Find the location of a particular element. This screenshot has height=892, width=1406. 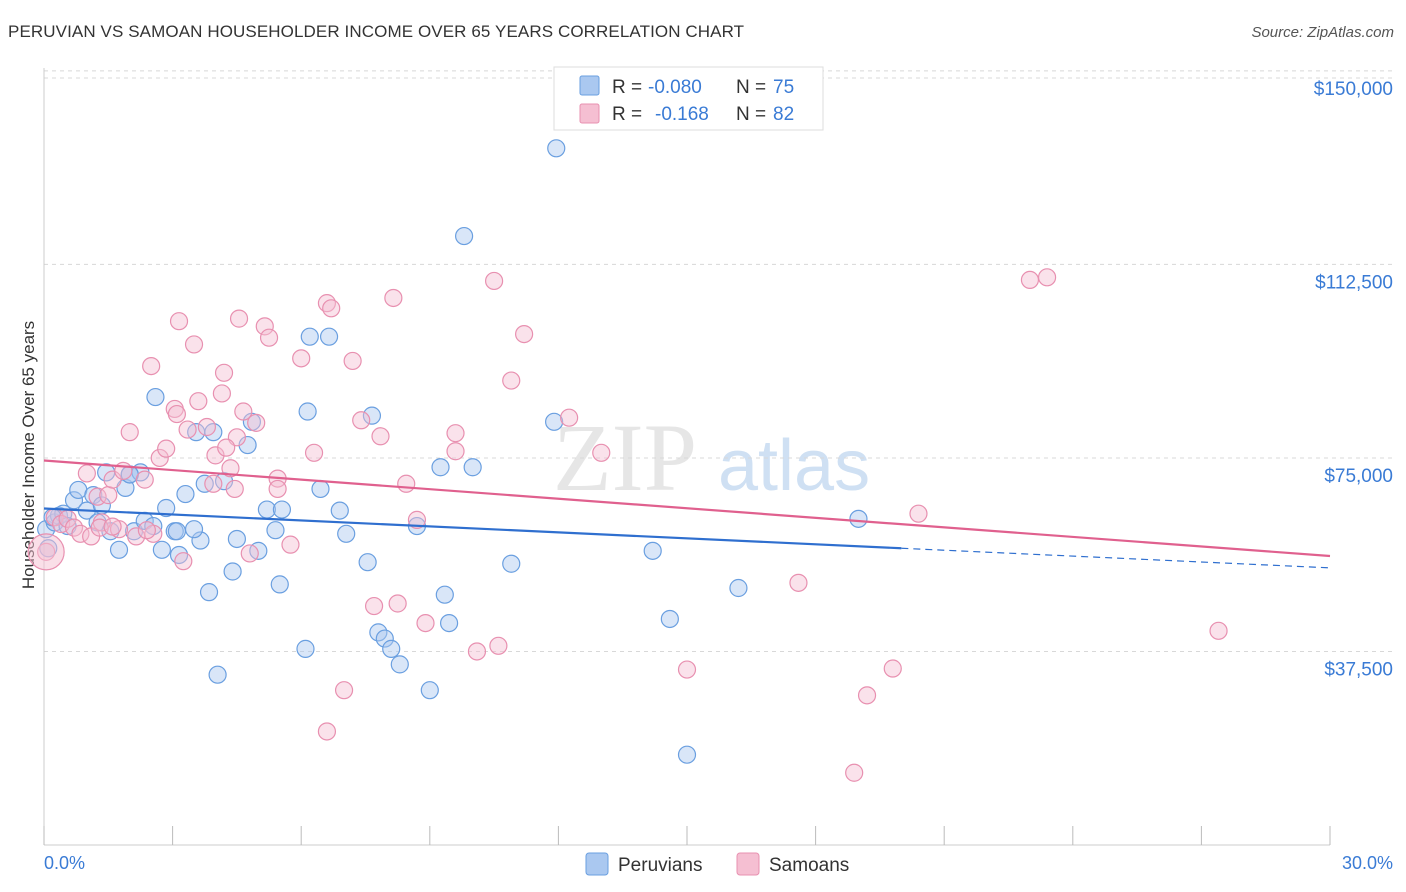

legend-n-value-peruvians: 75 is located at coordinates (783, 87).